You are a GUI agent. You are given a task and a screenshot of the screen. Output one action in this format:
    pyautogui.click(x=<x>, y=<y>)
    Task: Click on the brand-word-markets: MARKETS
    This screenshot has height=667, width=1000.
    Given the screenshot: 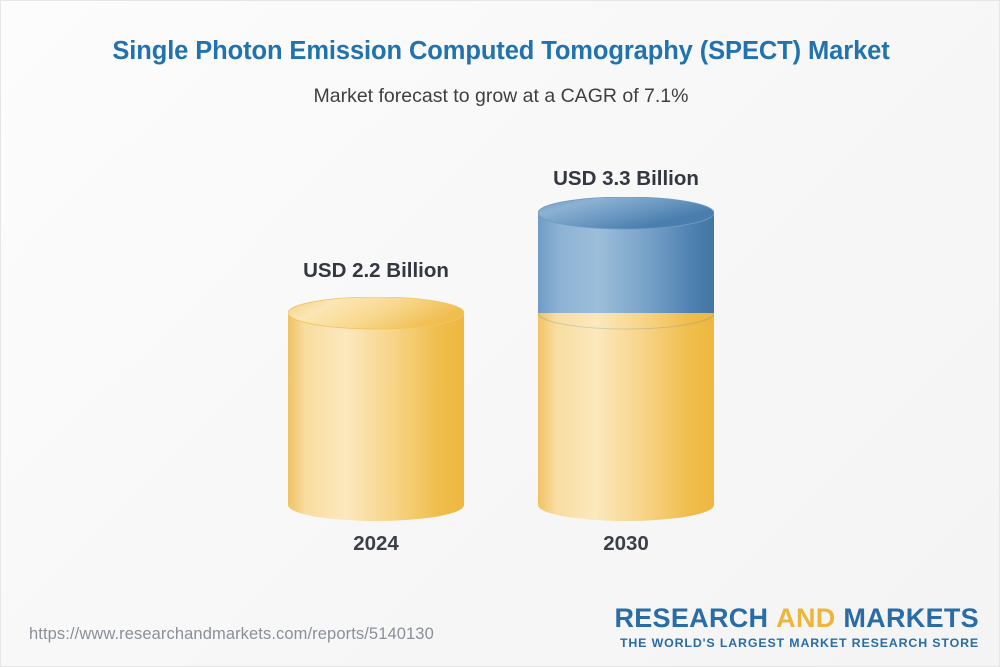 What is the action you would take?
    pyautogui.click(x=911, y=617)
    